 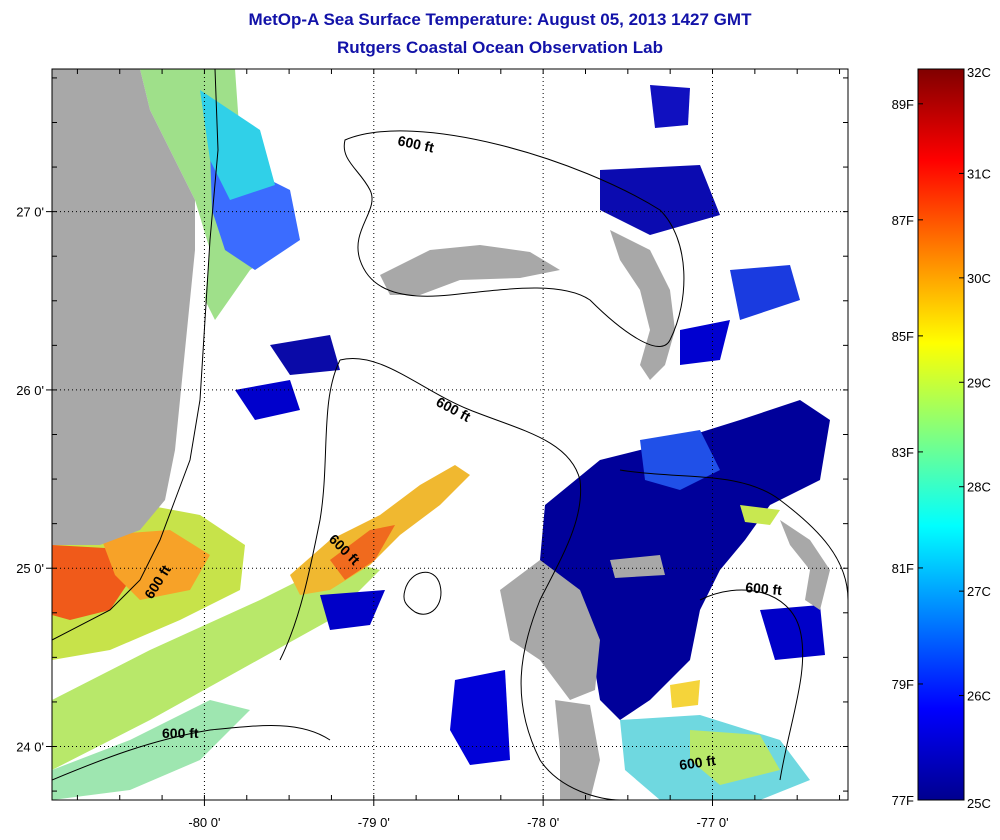 What do you see at coordinates (697, 762) in the screenshot?
I see `contour-label-southeast: 600 ft` at bounding box center [697, 762].